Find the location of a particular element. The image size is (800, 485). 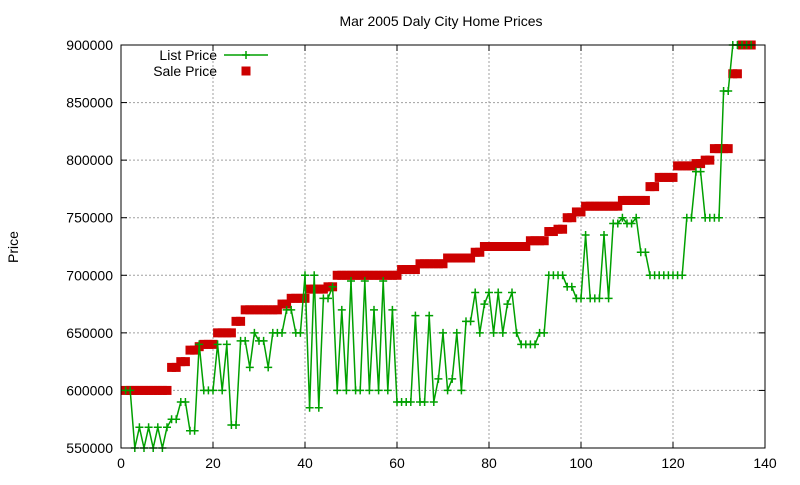

x-tick-label: 140 is located at coordinates (765, 463).